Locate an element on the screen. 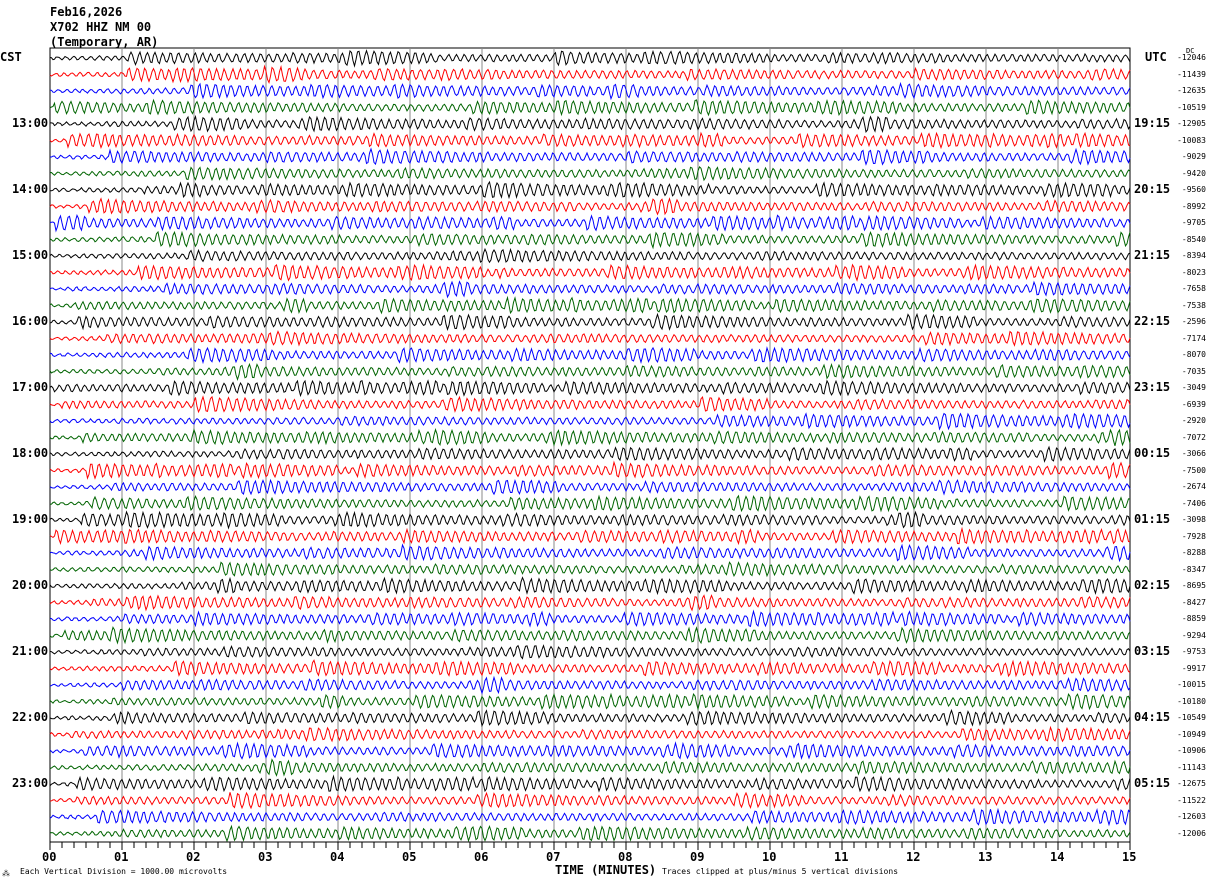 The width and height of the screenshot is (1210, 886). dc-offset-label: -8695 is located at coordinates (1193, 585).